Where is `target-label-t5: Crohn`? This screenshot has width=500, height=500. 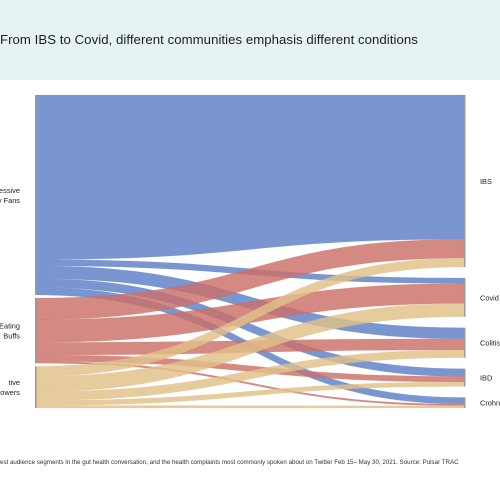
target-label-t5: Crohn is located at coordinates (490, 403).